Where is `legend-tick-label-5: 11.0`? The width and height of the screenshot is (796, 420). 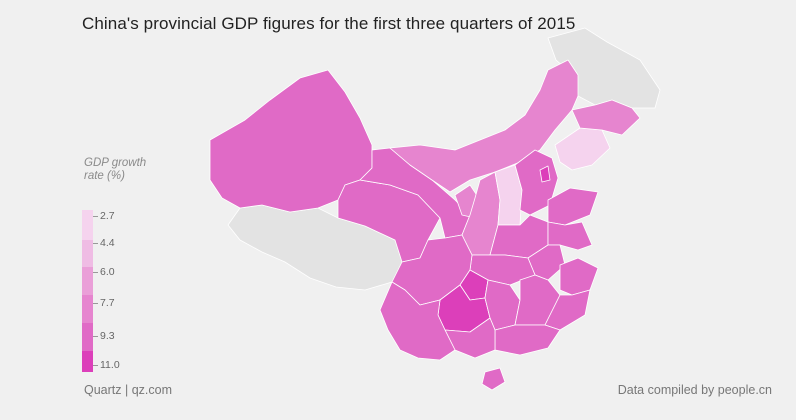 legend-tick-label-5: 11.0 is located at coordinates (110, 365).